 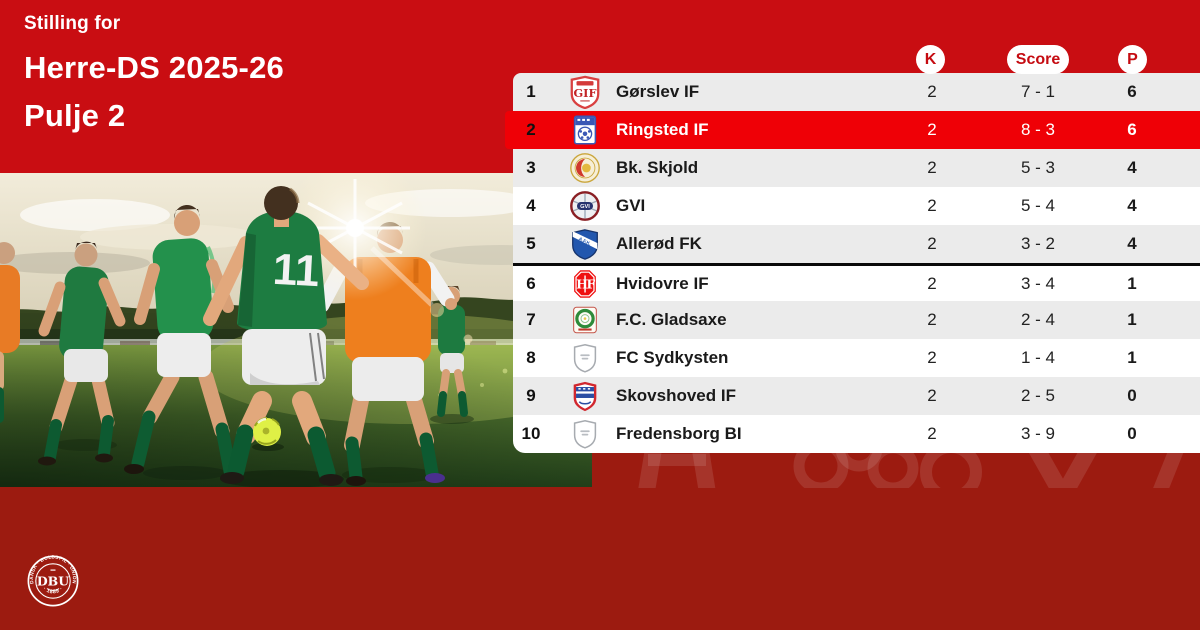 What do you see at coordinates (452, 355) in the screenshot?
I see `player-far-right` at bounding box center [452, 355].